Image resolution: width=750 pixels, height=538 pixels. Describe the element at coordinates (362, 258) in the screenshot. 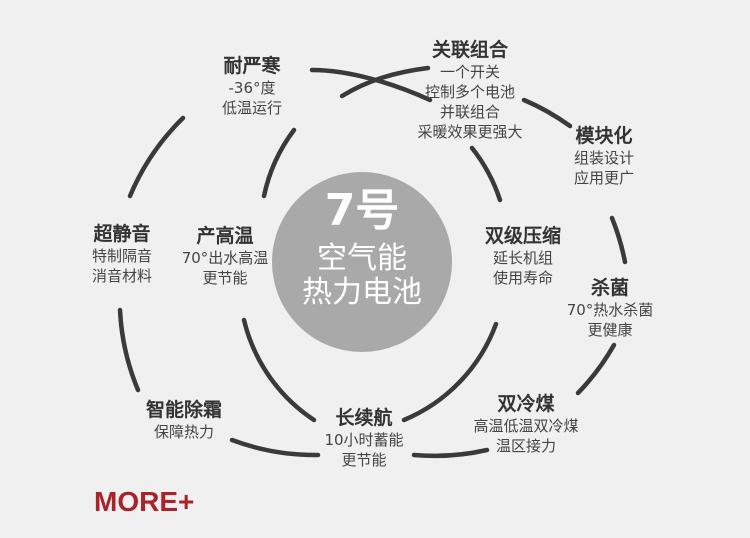

I see `center-line-1: 空气能` at that location.